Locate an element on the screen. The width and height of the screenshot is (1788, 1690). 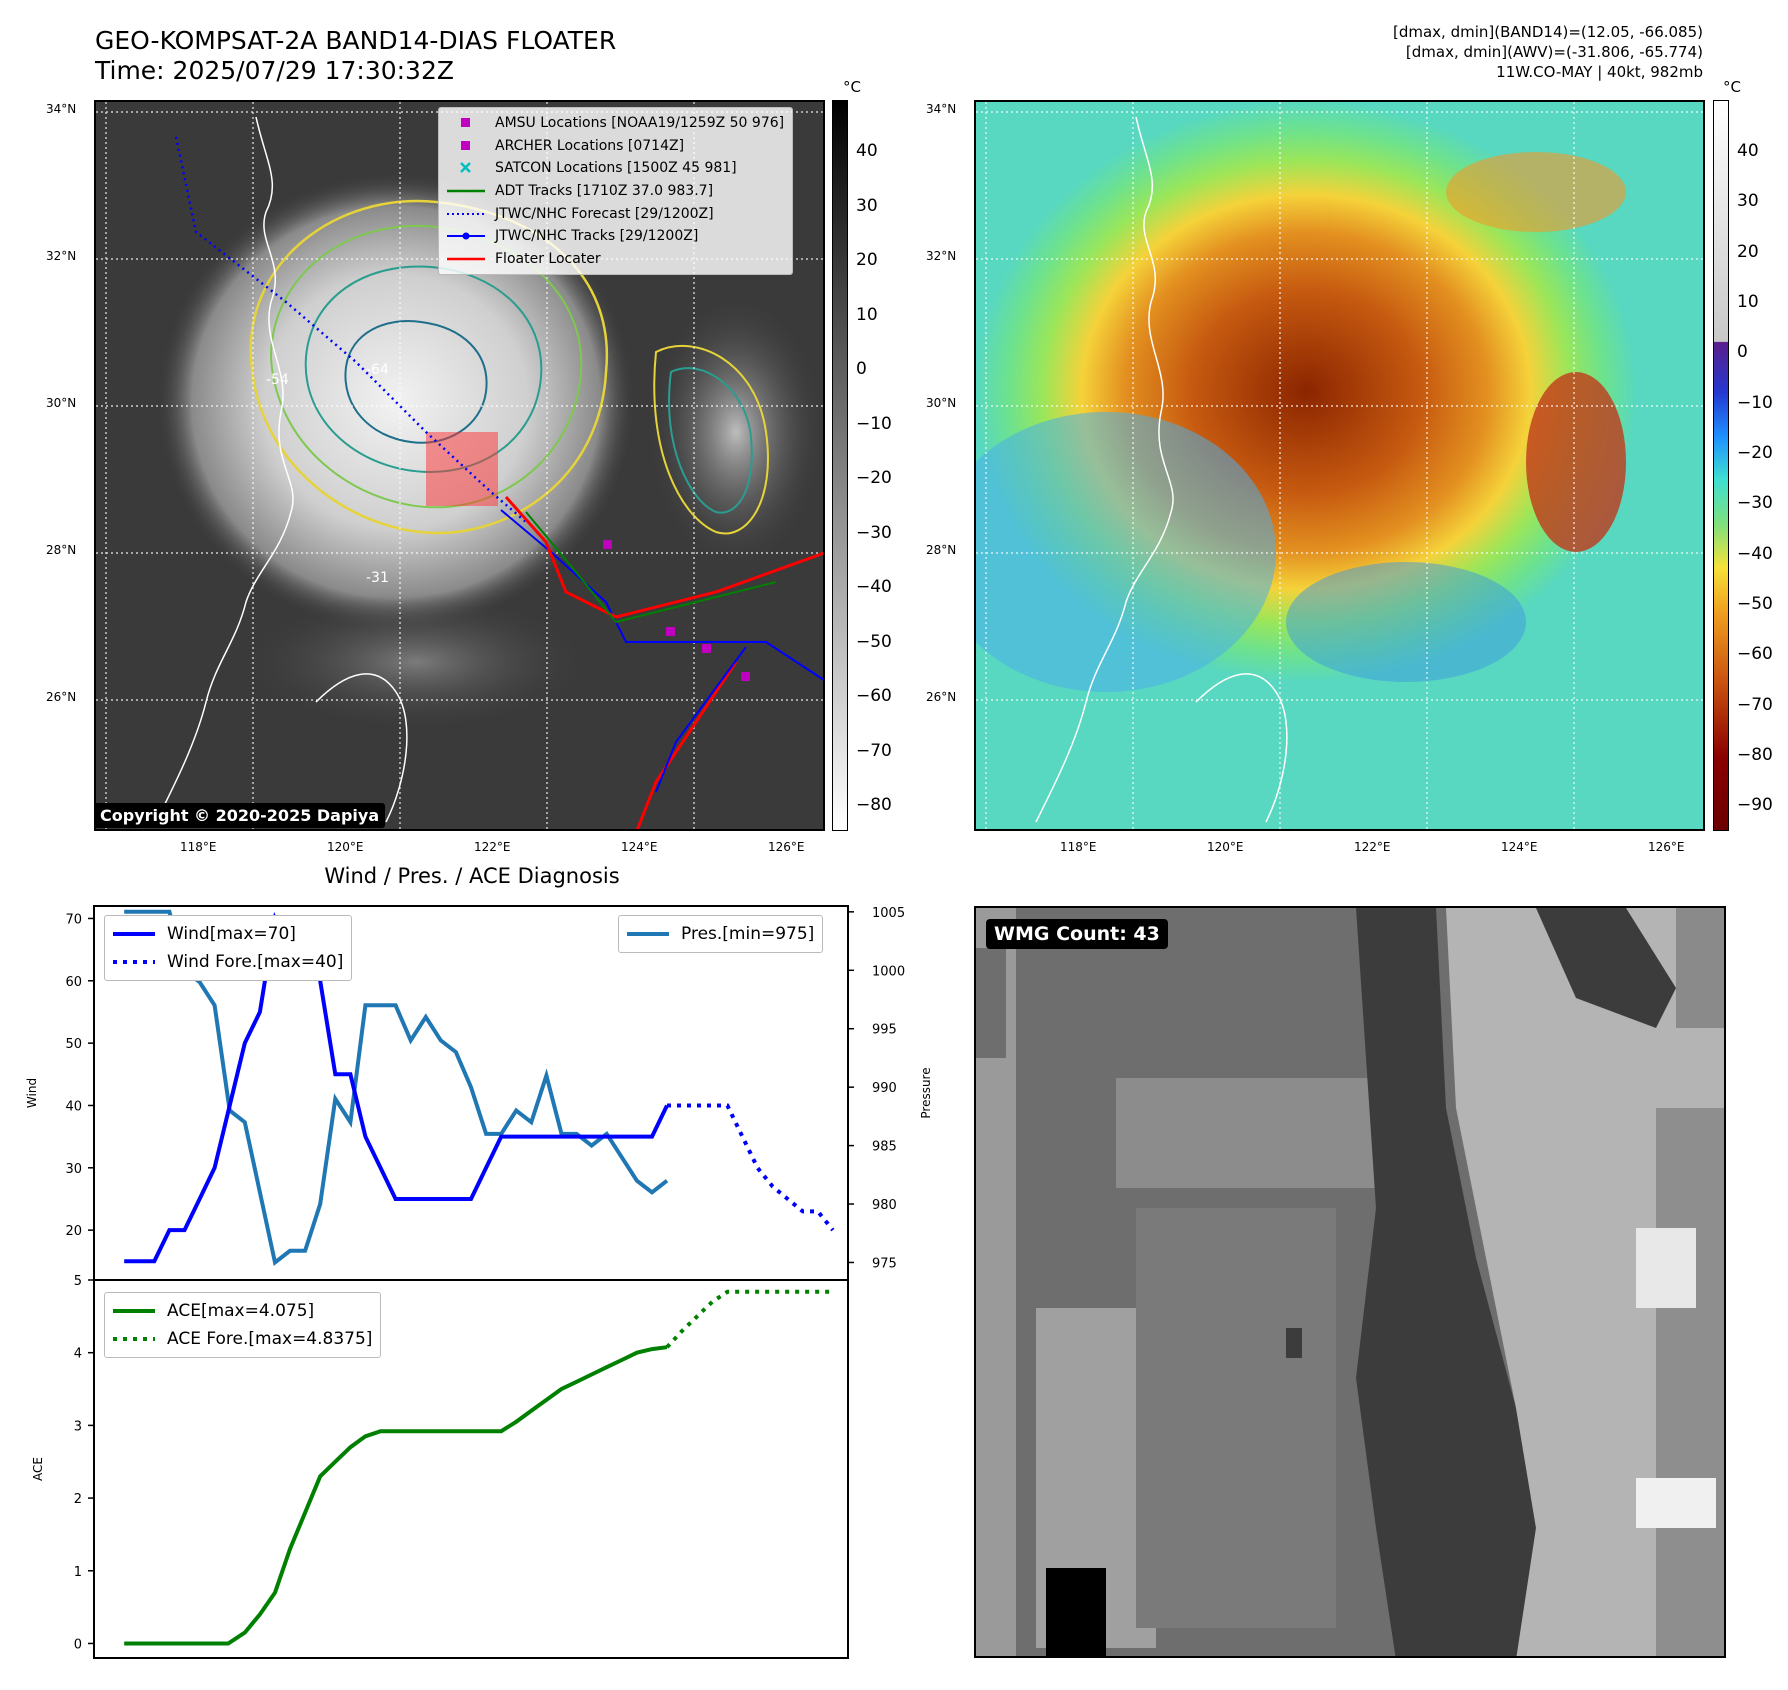
wind-tick-label: 70 is located at coordinates (73, 919).